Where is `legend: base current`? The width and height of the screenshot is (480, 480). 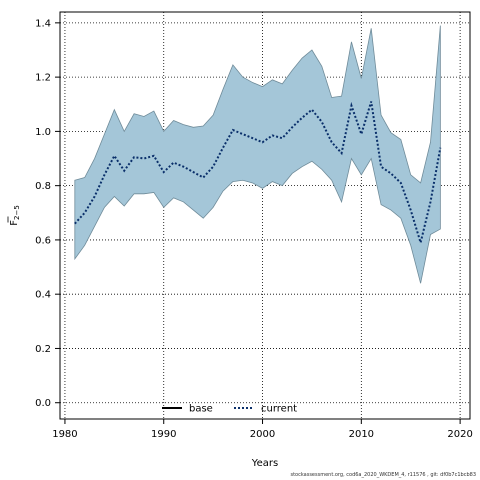
legend: base current is located at coordinates (229, 409).